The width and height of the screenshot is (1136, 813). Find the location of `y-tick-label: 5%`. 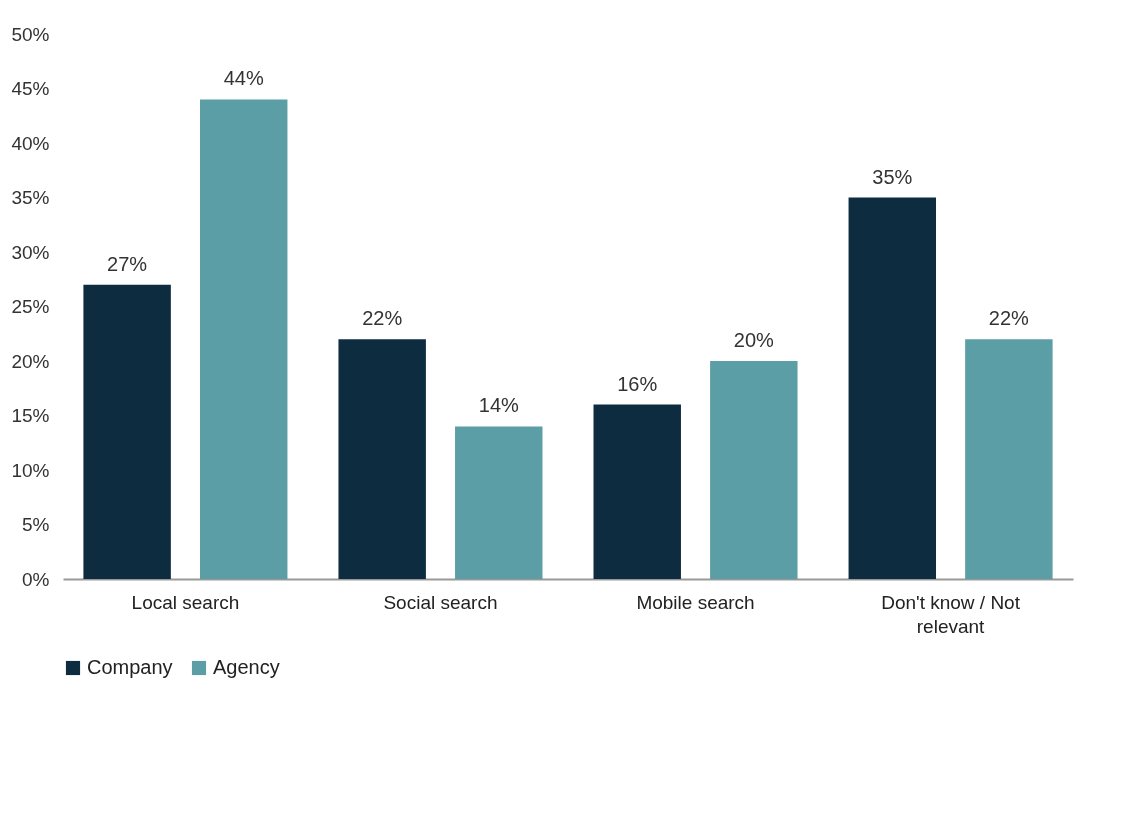

y-tick-label: 5% is located at coordinates (36, 524).